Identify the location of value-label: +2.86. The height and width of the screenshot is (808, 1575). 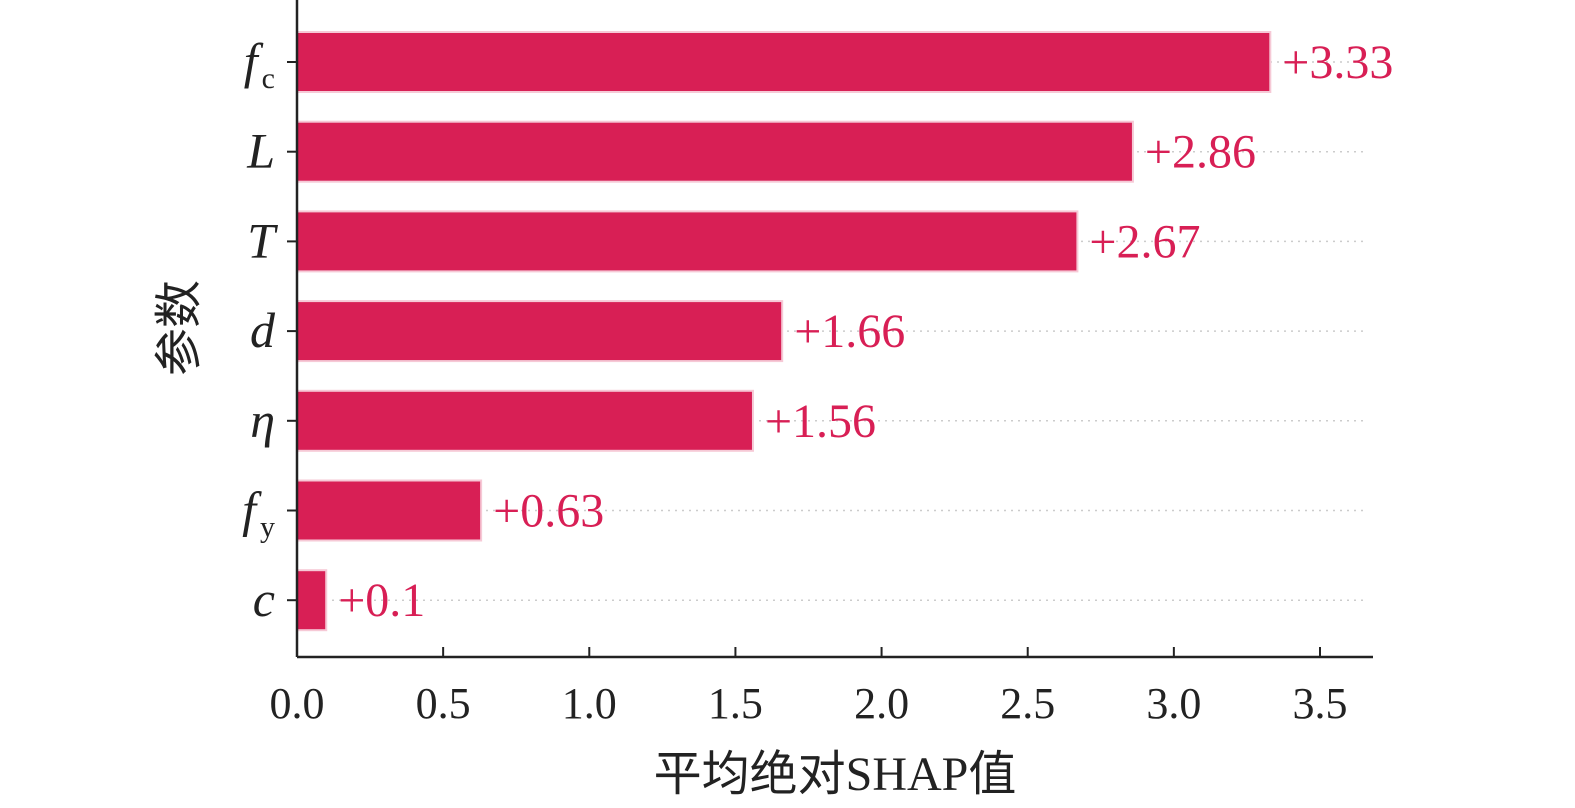
(1200, 152).